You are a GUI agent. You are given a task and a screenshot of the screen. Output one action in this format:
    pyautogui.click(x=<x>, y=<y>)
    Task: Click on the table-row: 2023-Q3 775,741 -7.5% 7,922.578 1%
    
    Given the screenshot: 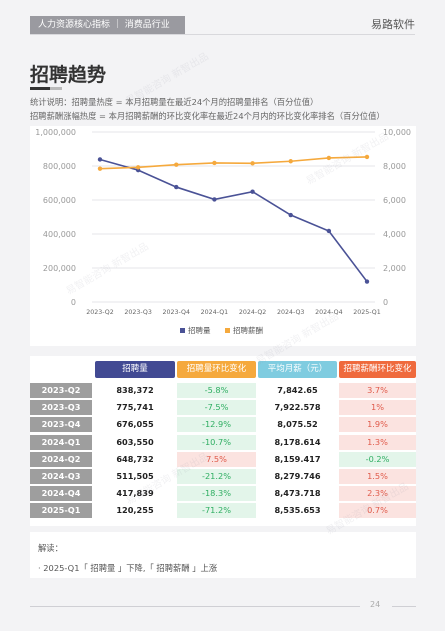 What is the action you would take?
    pyautogui.click(x=223, y=408)
    